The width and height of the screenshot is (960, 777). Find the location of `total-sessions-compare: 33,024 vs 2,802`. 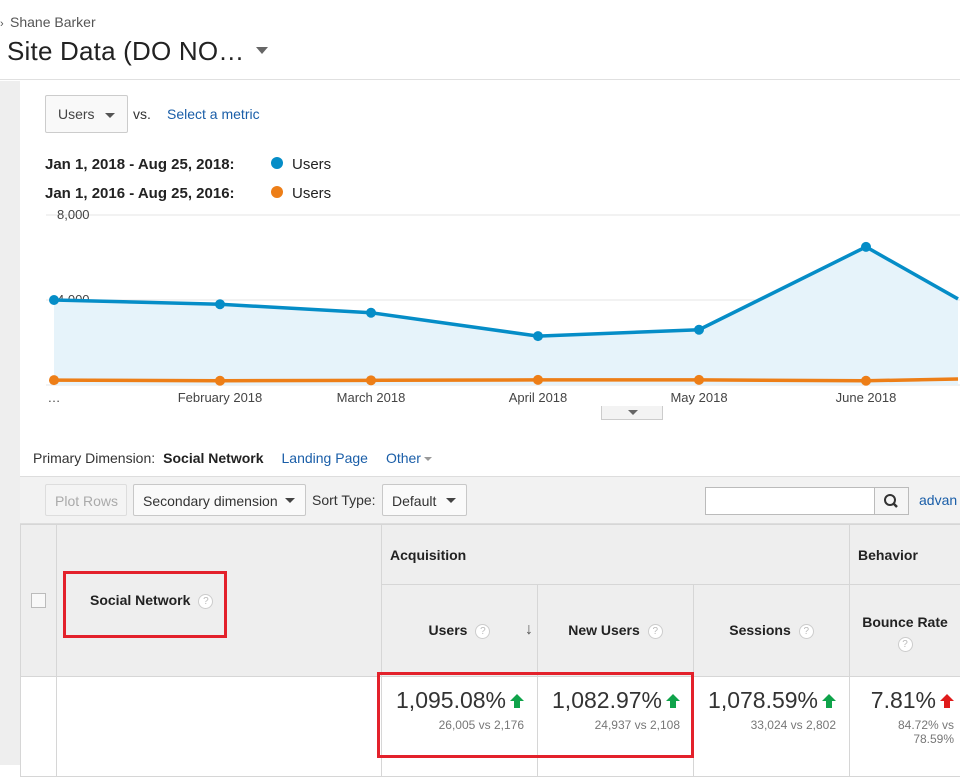

total-sessions-compare: 33,024 vs 2,802 is located at coordinates (793, 725).